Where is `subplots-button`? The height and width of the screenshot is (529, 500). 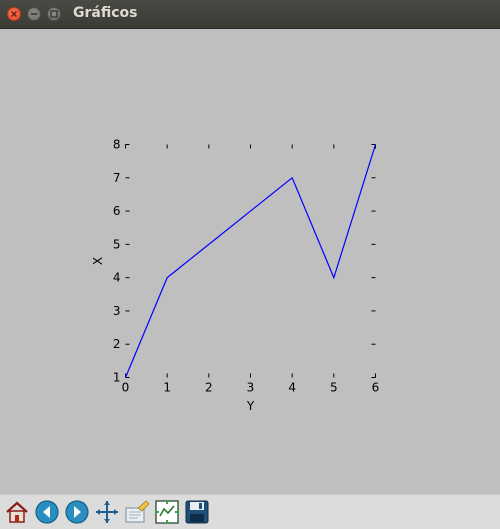 subplots-button is located at coordinates (167, 512).